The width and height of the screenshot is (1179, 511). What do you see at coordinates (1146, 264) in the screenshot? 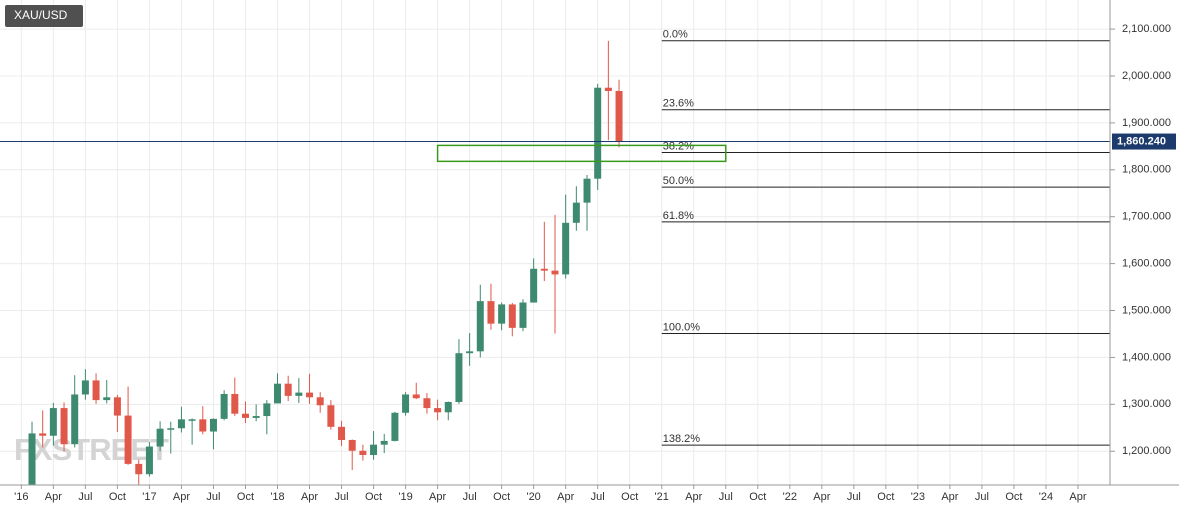
I see `y-tick-label: 1,600.000` at bounding box center [1146, 264].